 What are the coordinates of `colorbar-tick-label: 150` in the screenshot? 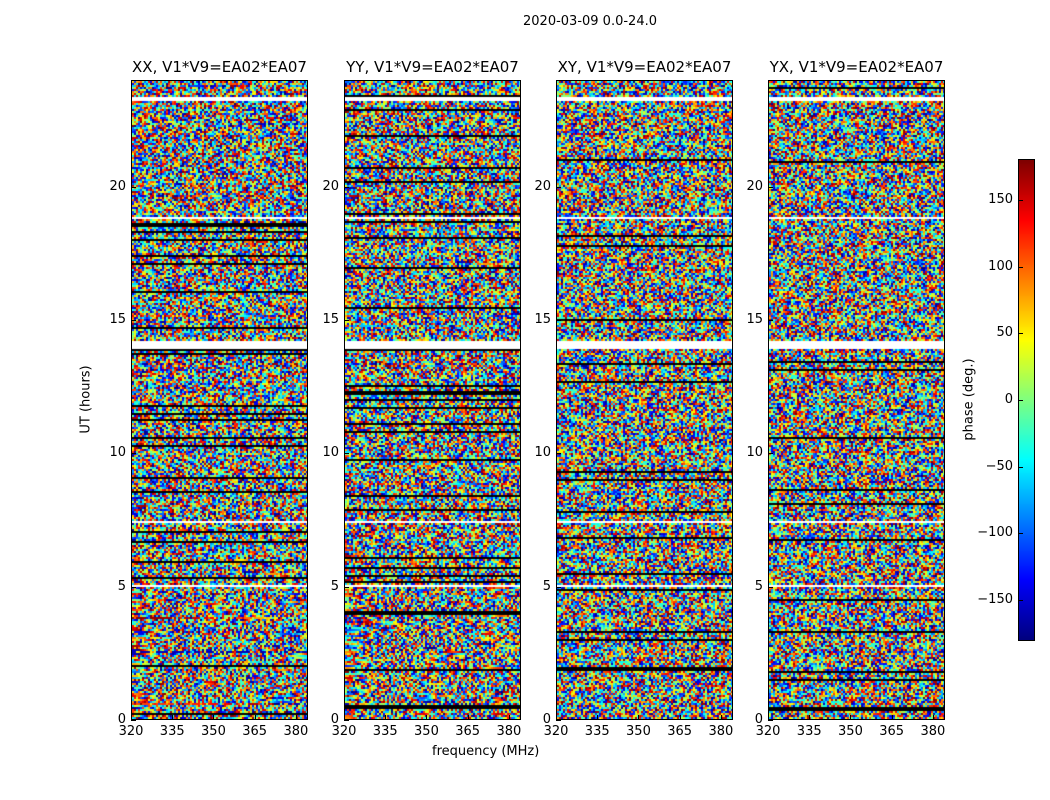 It's located at (1000, 199).